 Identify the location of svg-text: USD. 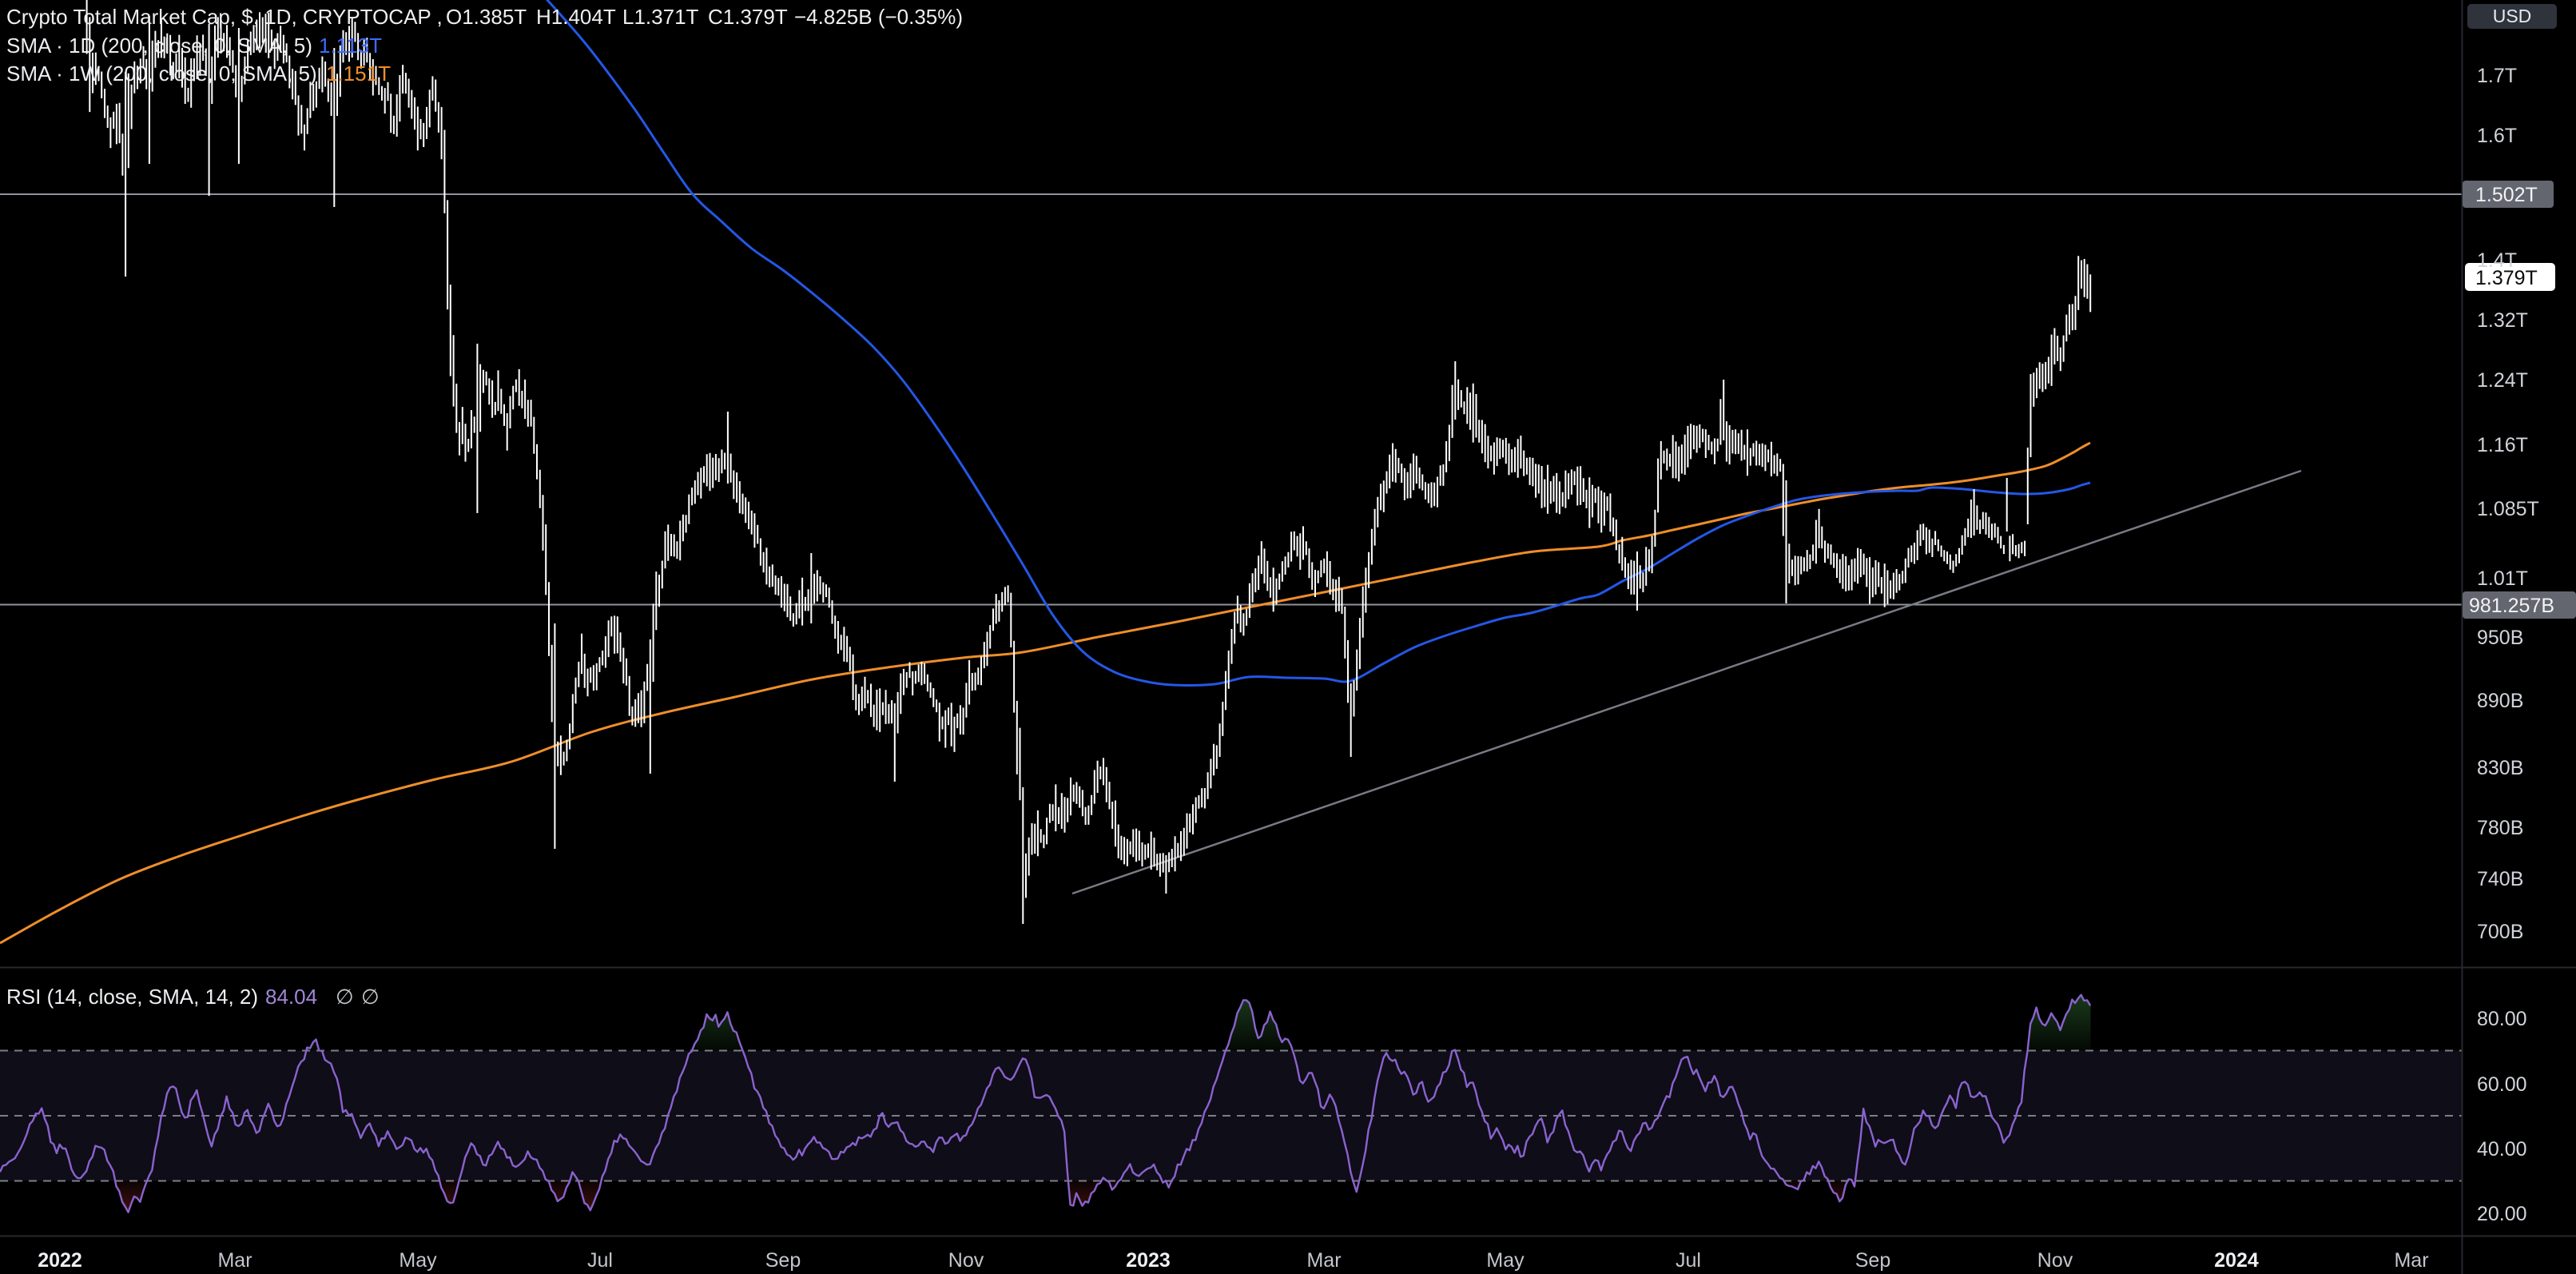
(2512, 16).